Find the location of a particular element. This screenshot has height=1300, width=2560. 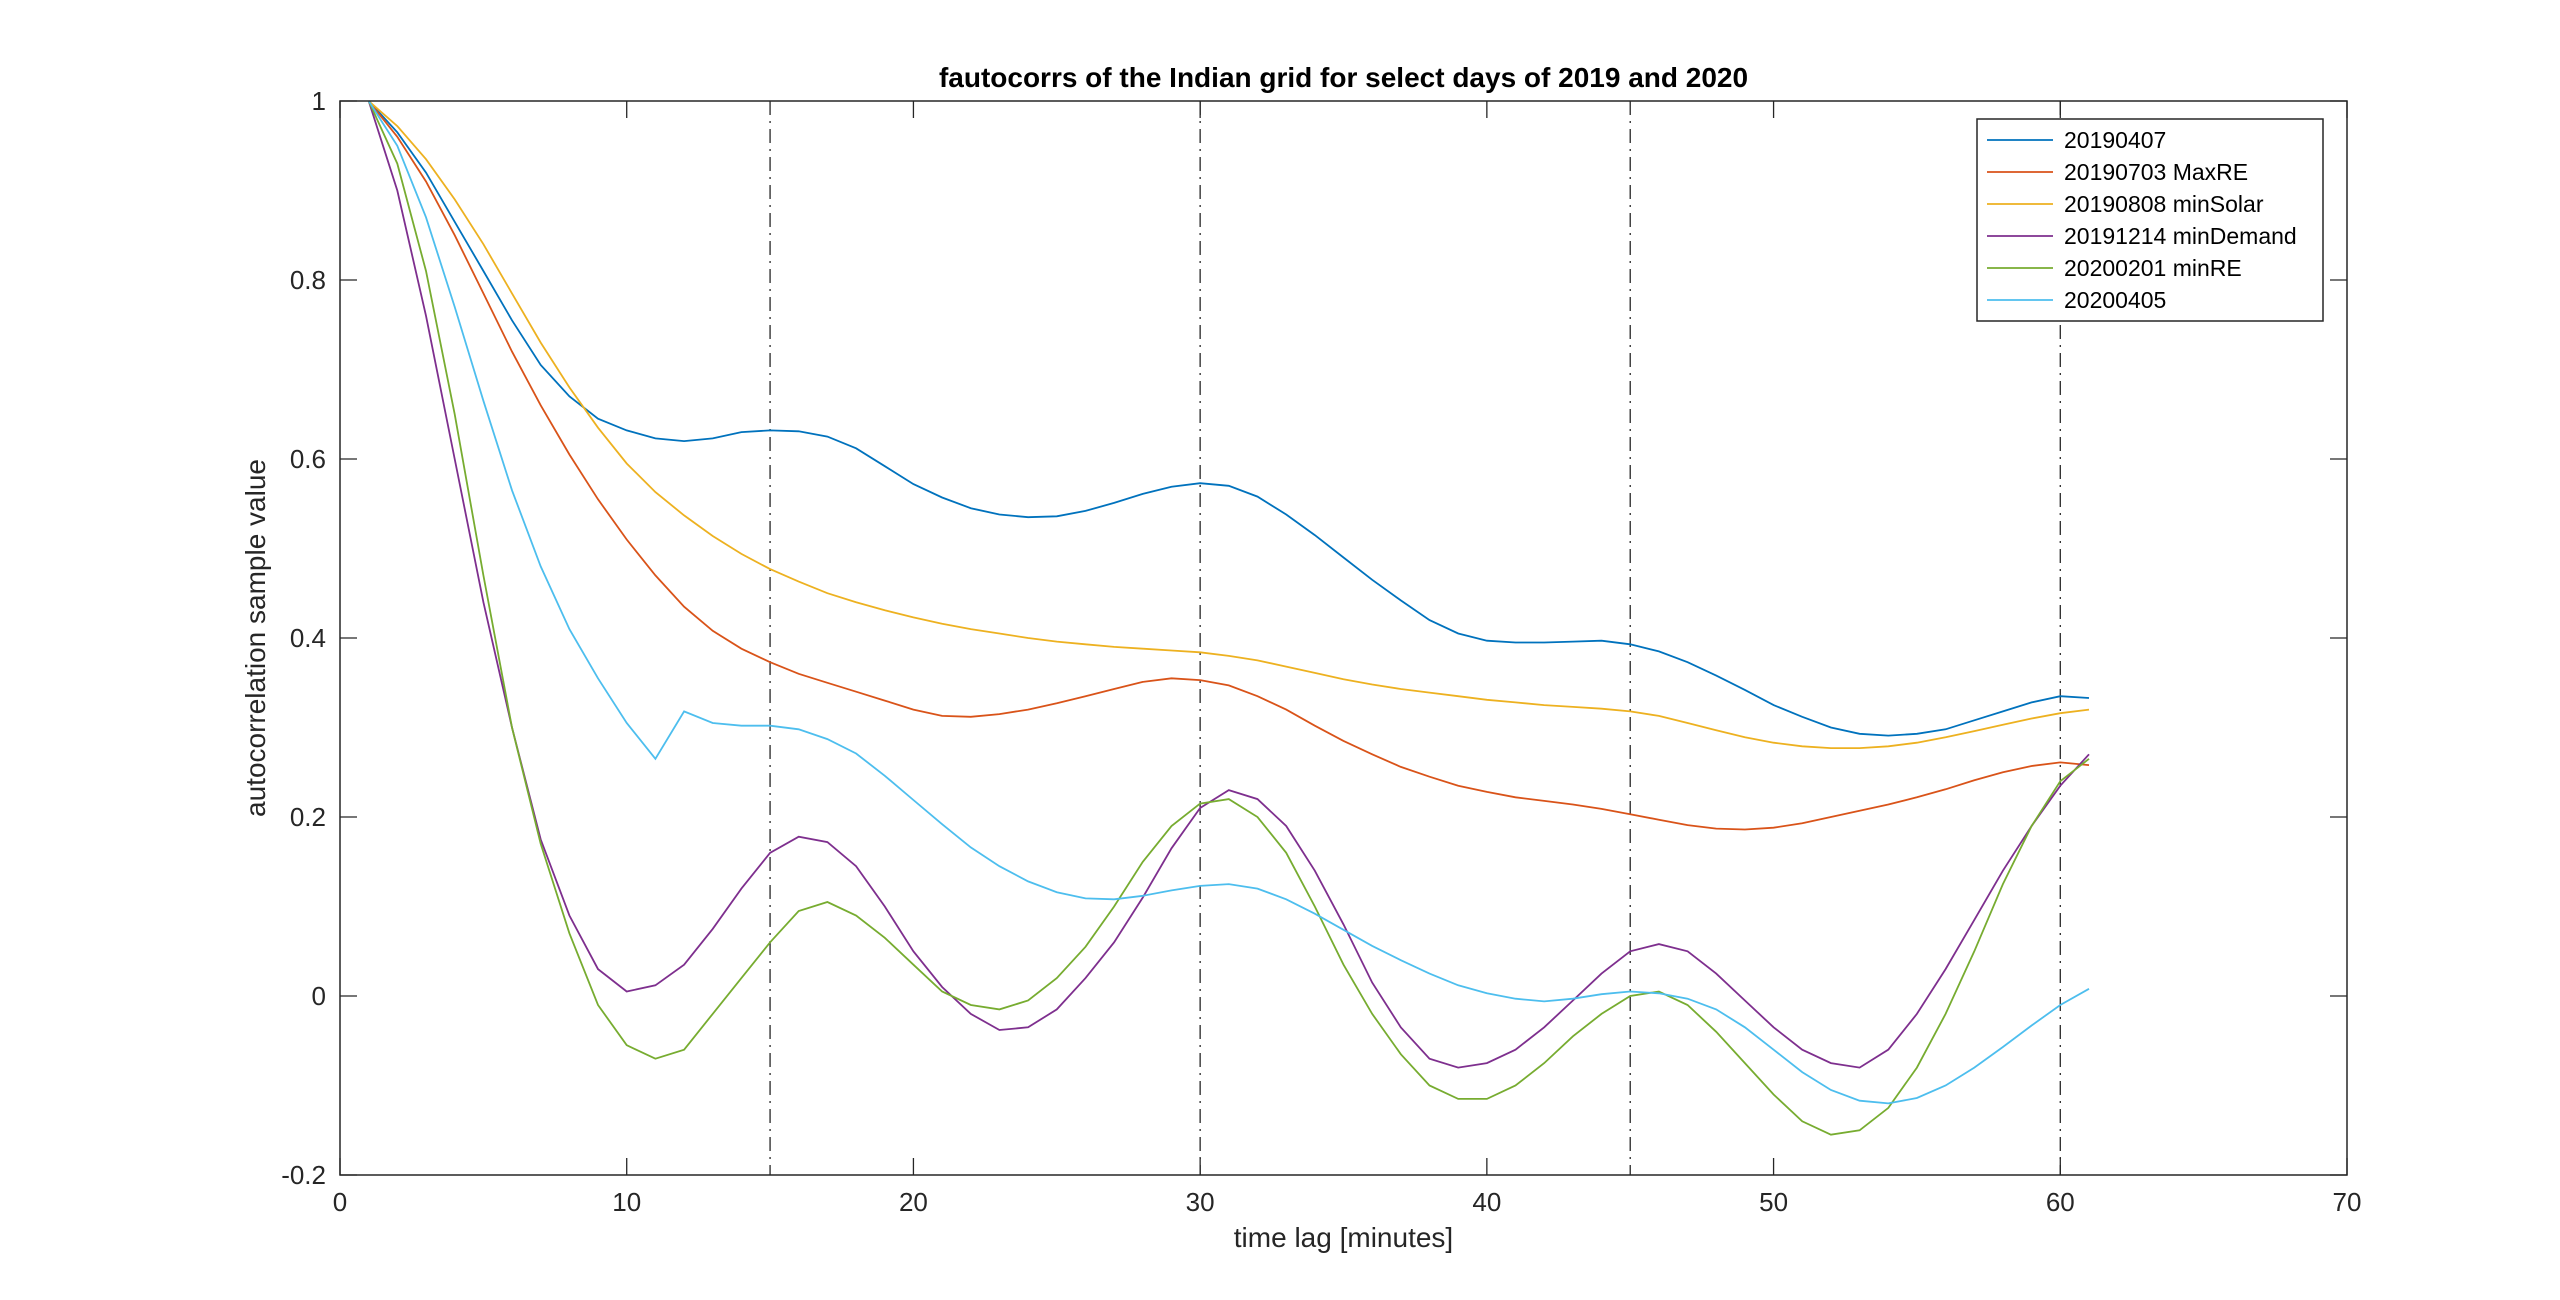

x-tick-label: 70 is located at coordinates (2347, 1202).